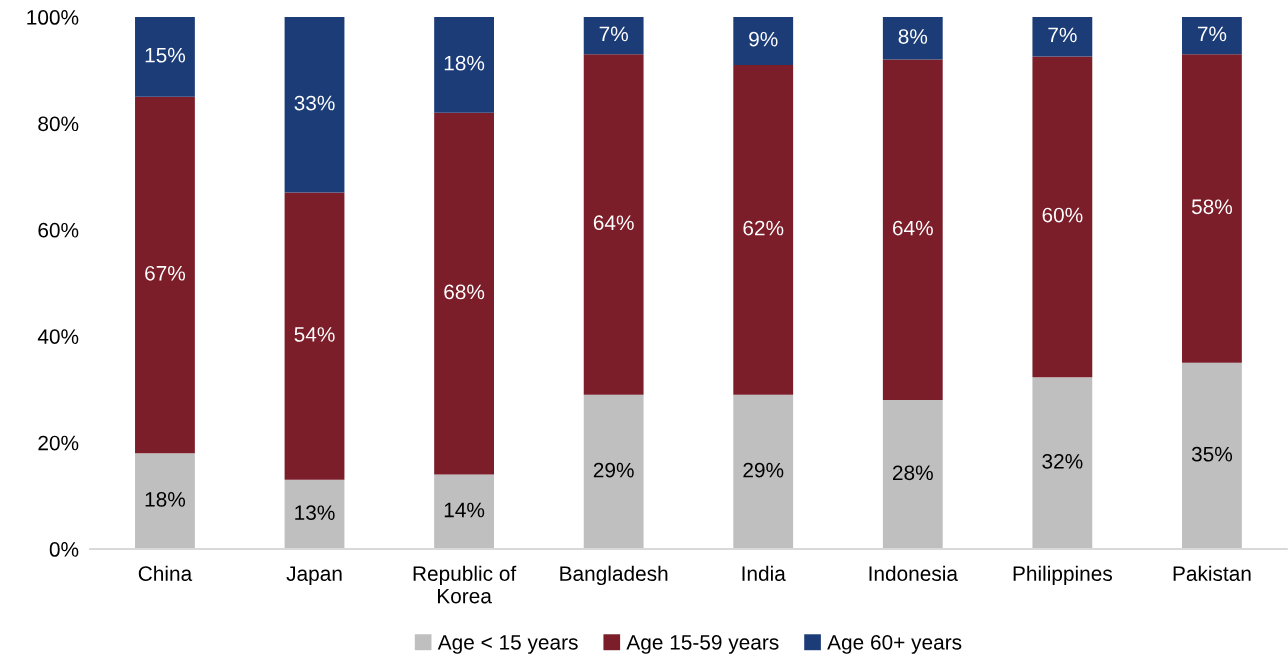  Describe the element at coordinates (165, 573) in the screenshot. I see `x-tick-label: China` at that location.